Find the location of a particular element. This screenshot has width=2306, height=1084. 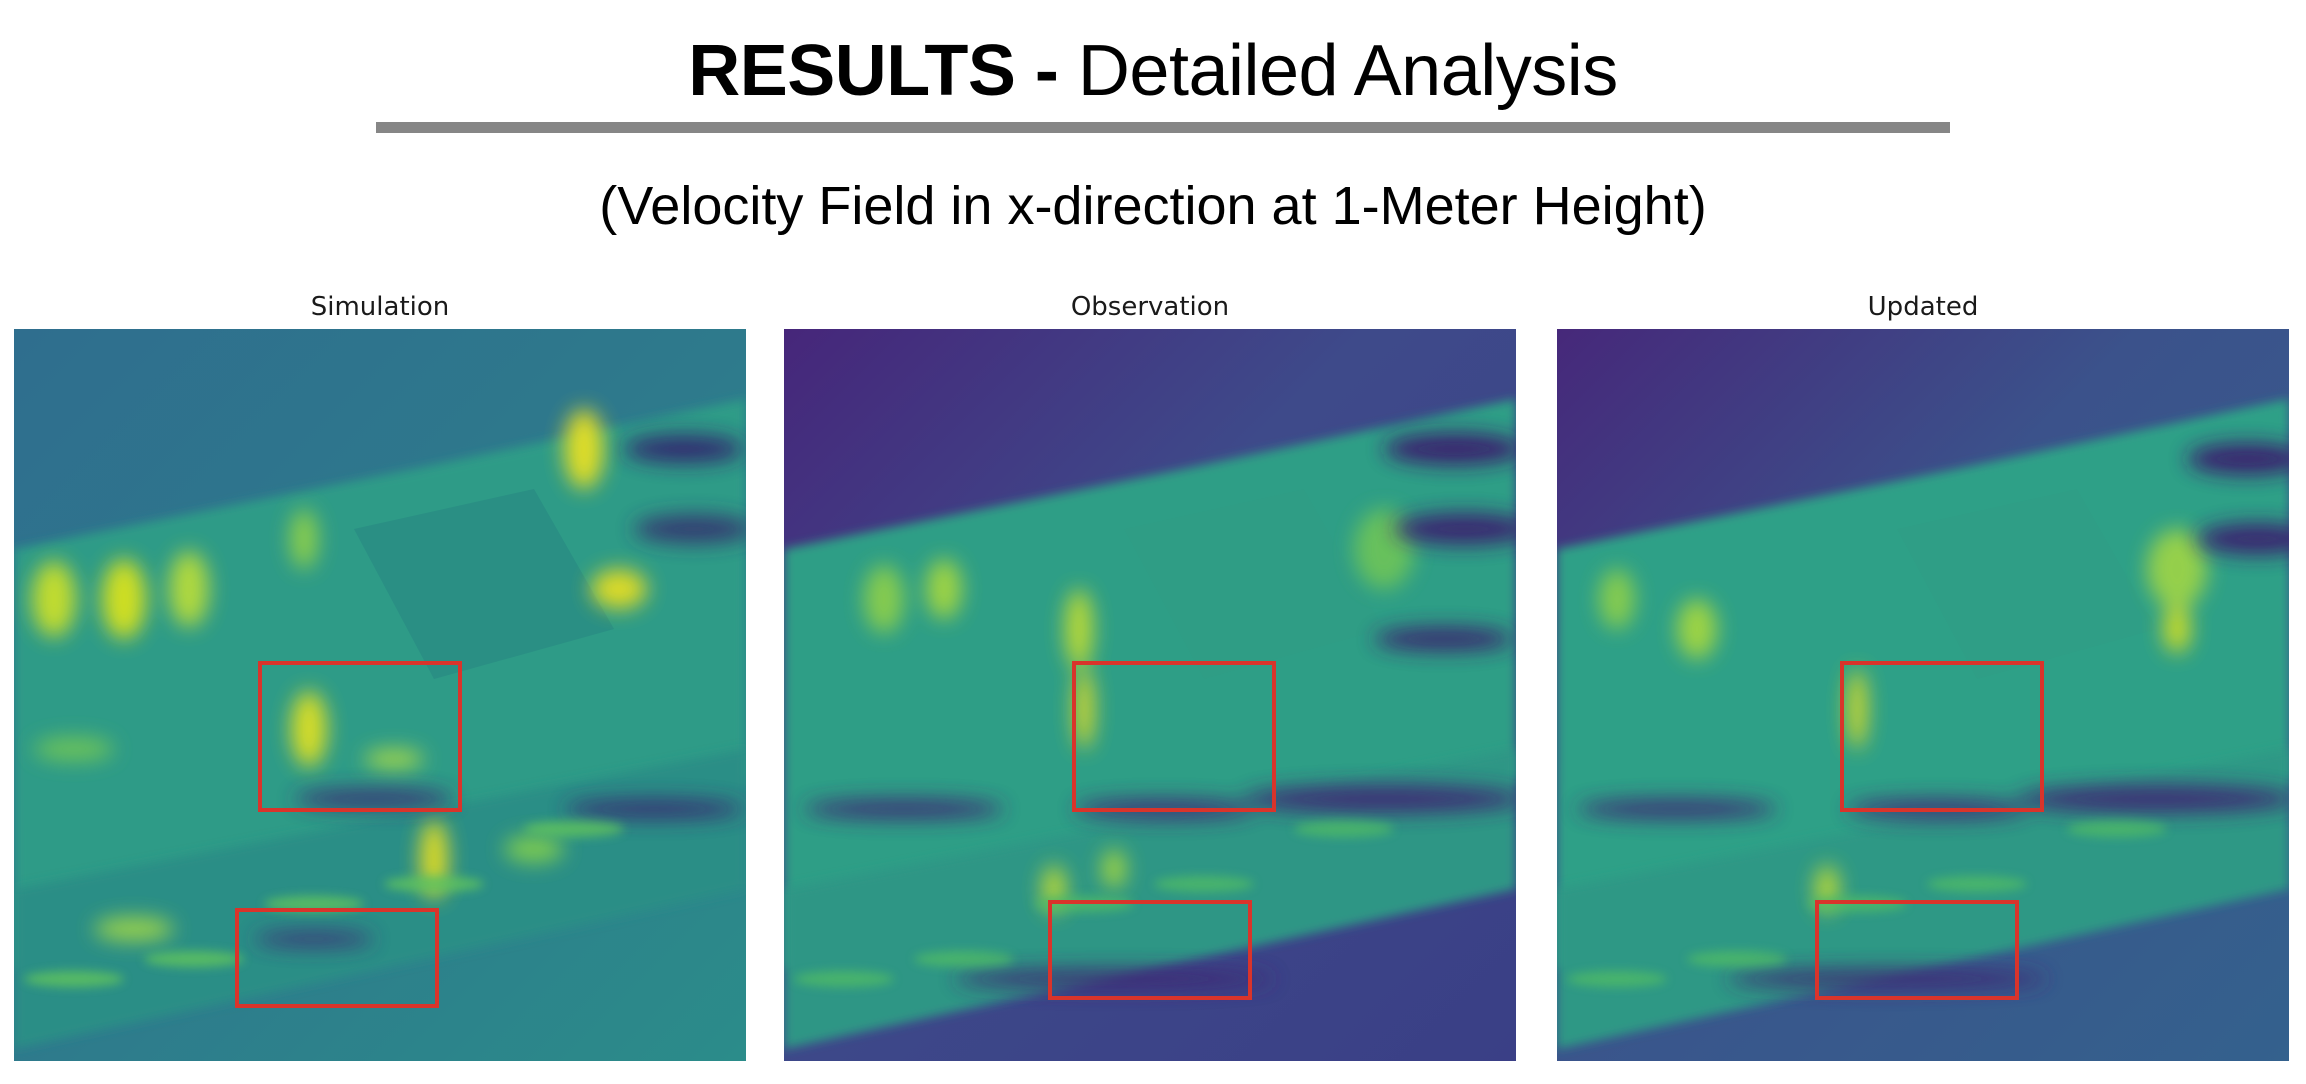

title-divider is located at coordinates (1163, 127).